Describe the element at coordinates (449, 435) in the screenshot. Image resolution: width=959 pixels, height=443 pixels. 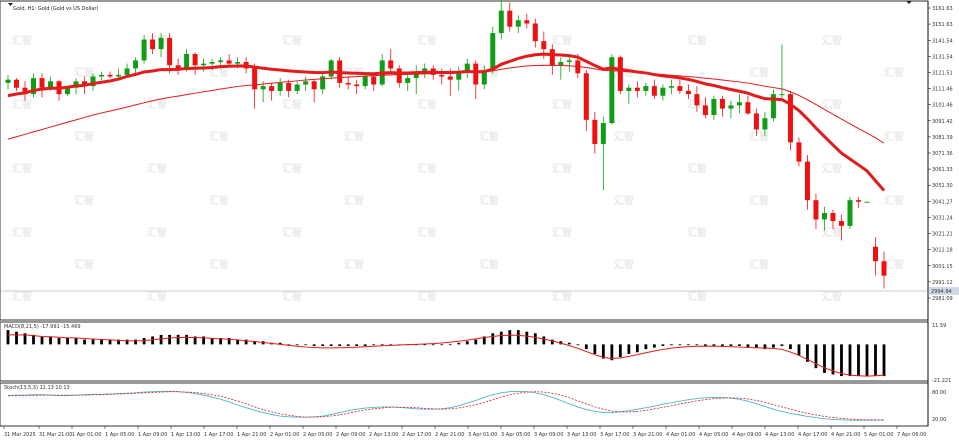
I see `time-tick-label: 2 Apr 21:00` at that location.